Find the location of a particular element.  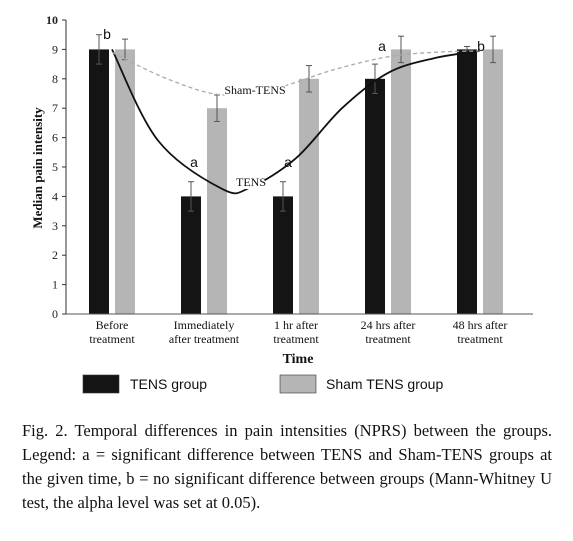

legend: TENS group Sham TENS group is located at coordinates (262, 384).